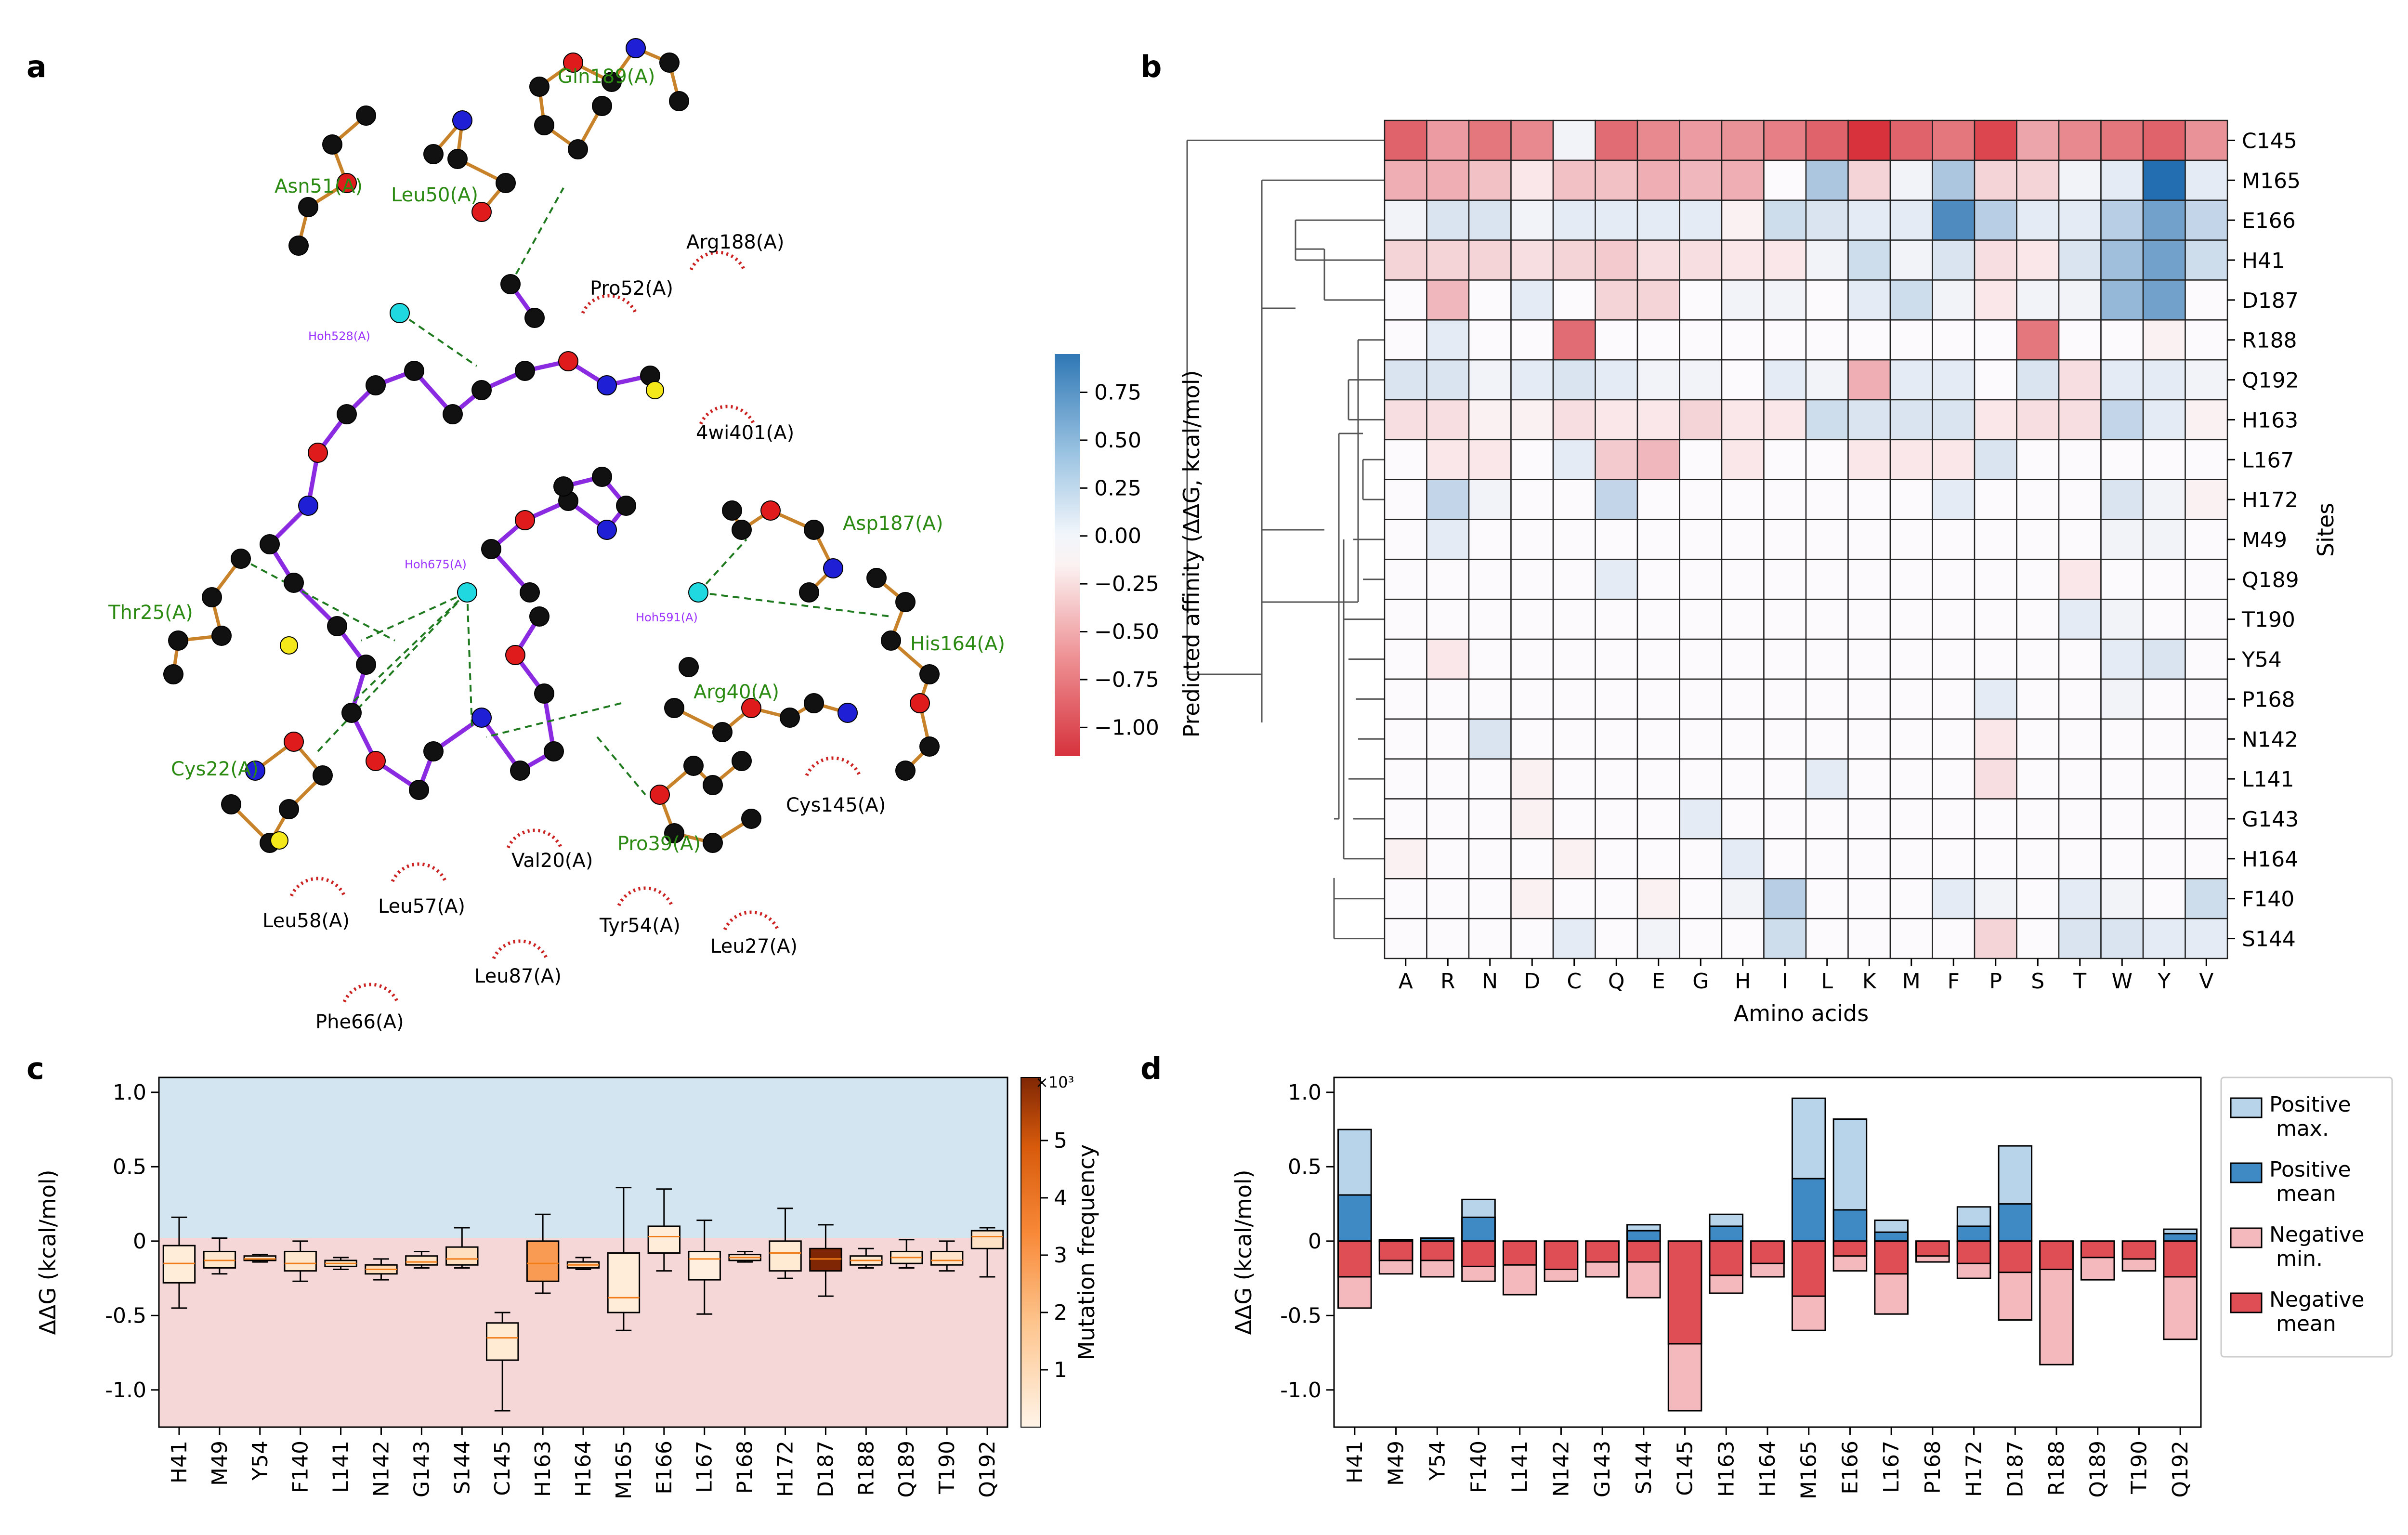 The image size is (2408, 1535). I want to click on colorbar-tick-label: −1.00, so click(1126, 728).